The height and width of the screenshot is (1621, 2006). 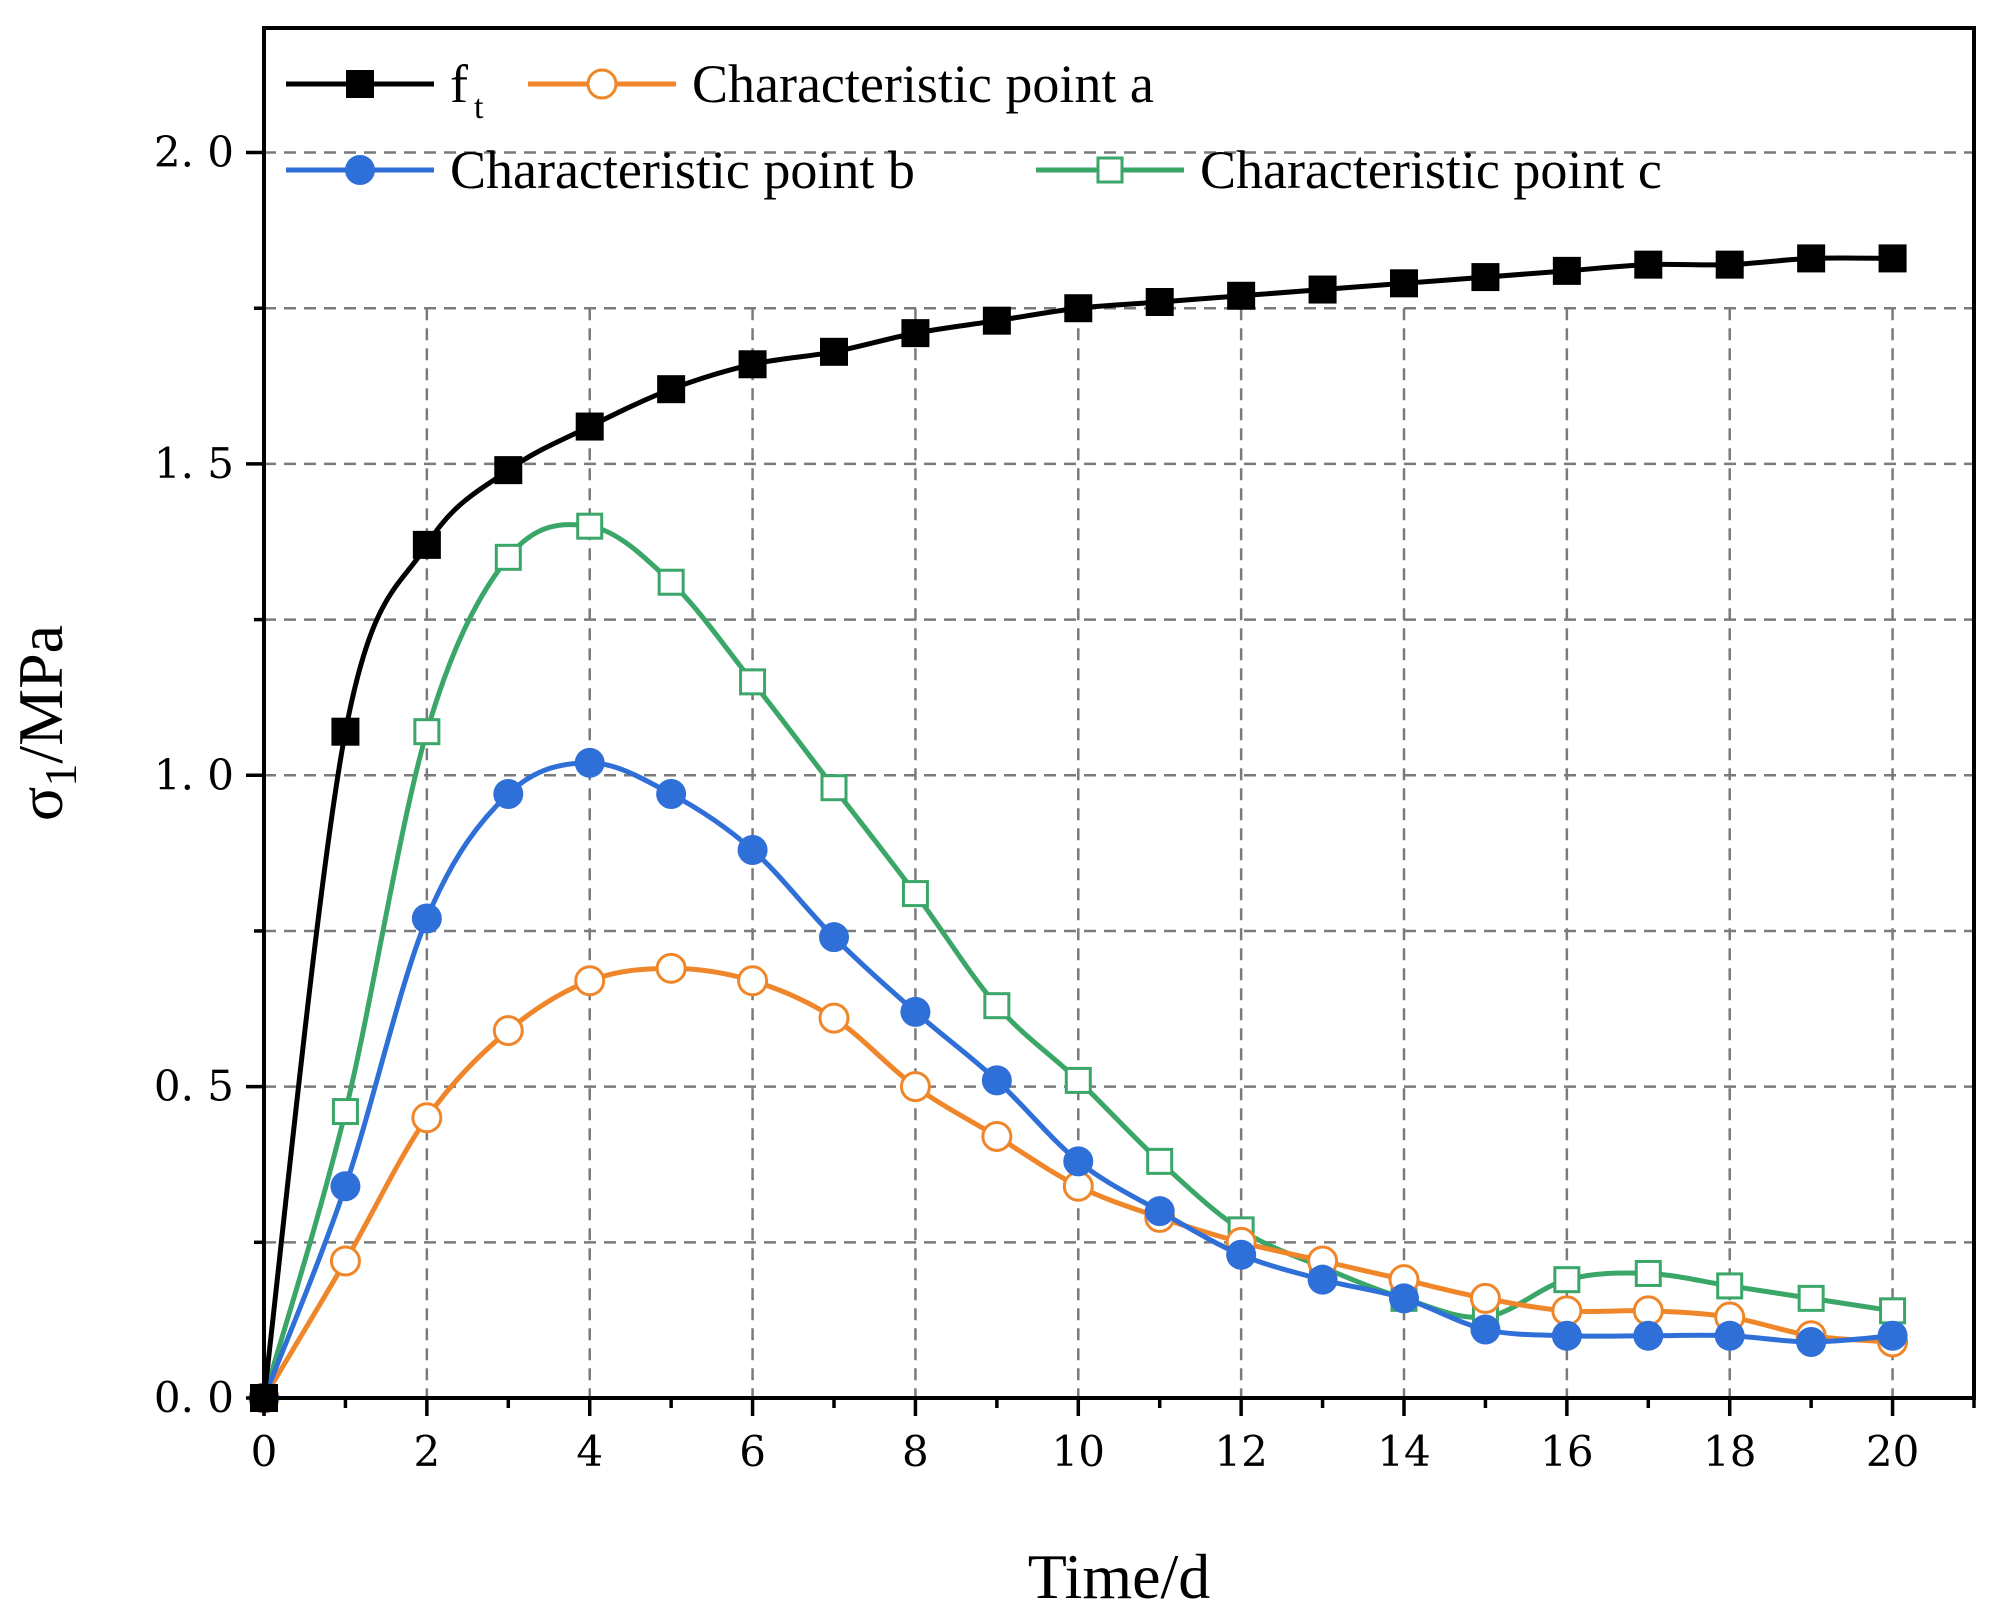 What do you see at coordinates (1110, 170) in the screenshot?
I see `legend-marker-characteristic-point-c` at bounding box center [1110, 170].